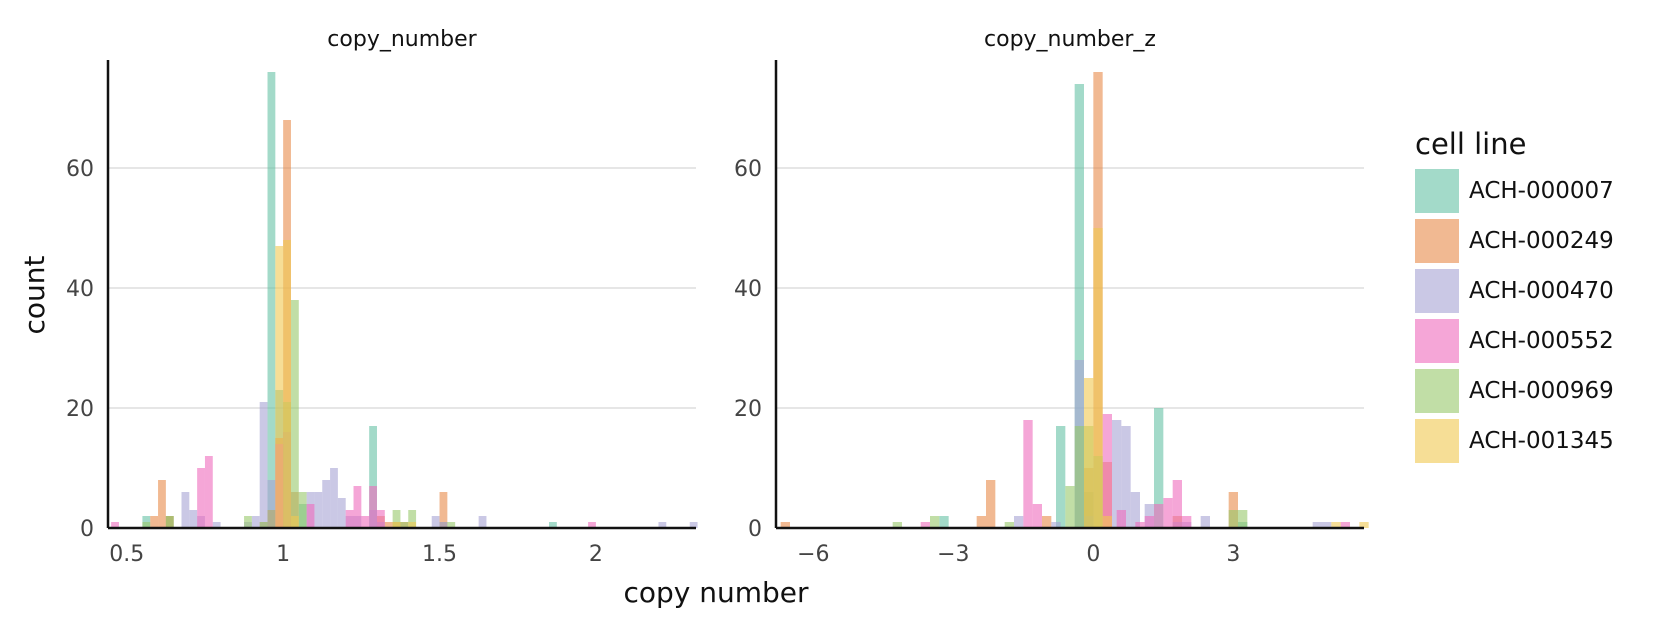 The height and width of the screenshot is (620, 1659). I want to click on legend-label: ACH-000470, so click(1541, 291).